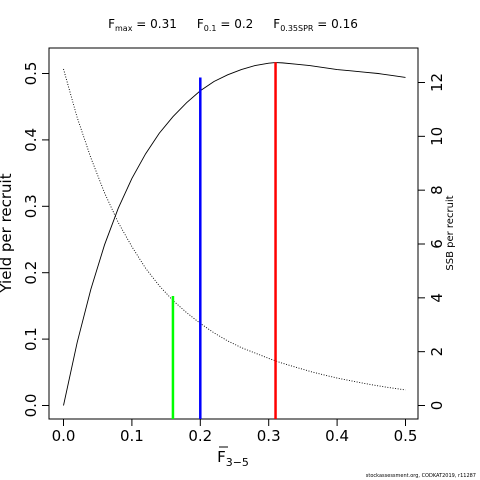 The image size is (480, 480). What do you see at coordinates (221, 457) in the screenshot?
I see `x-axis-label-base: F` at bounding box center [221, 457].